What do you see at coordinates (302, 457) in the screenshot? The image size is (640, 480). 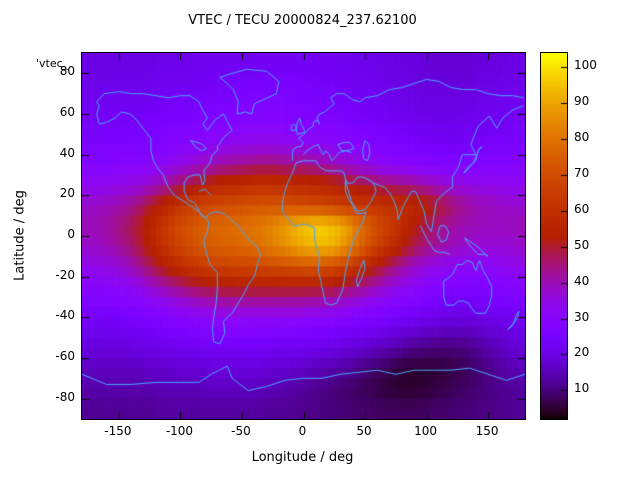 I see `x-axis-label: Longitude / deg` at bounding box center [302, 457].